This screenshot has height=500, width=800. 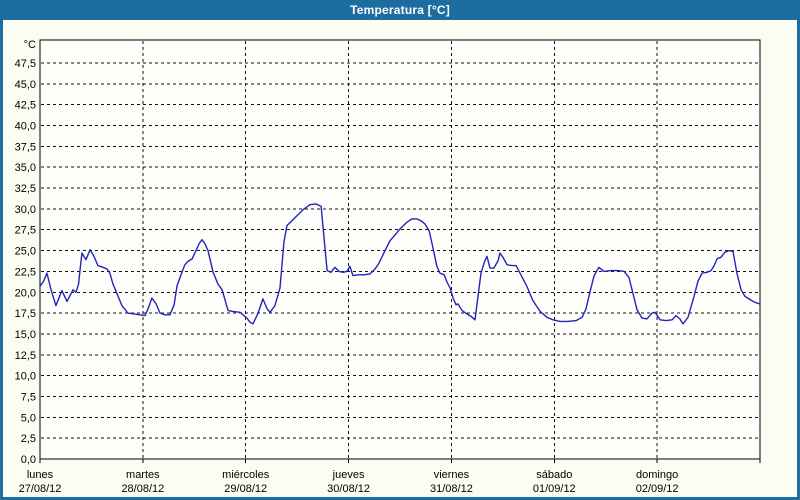 I want to click on y-tick-label: 15,0, so click(x=25, y=335).